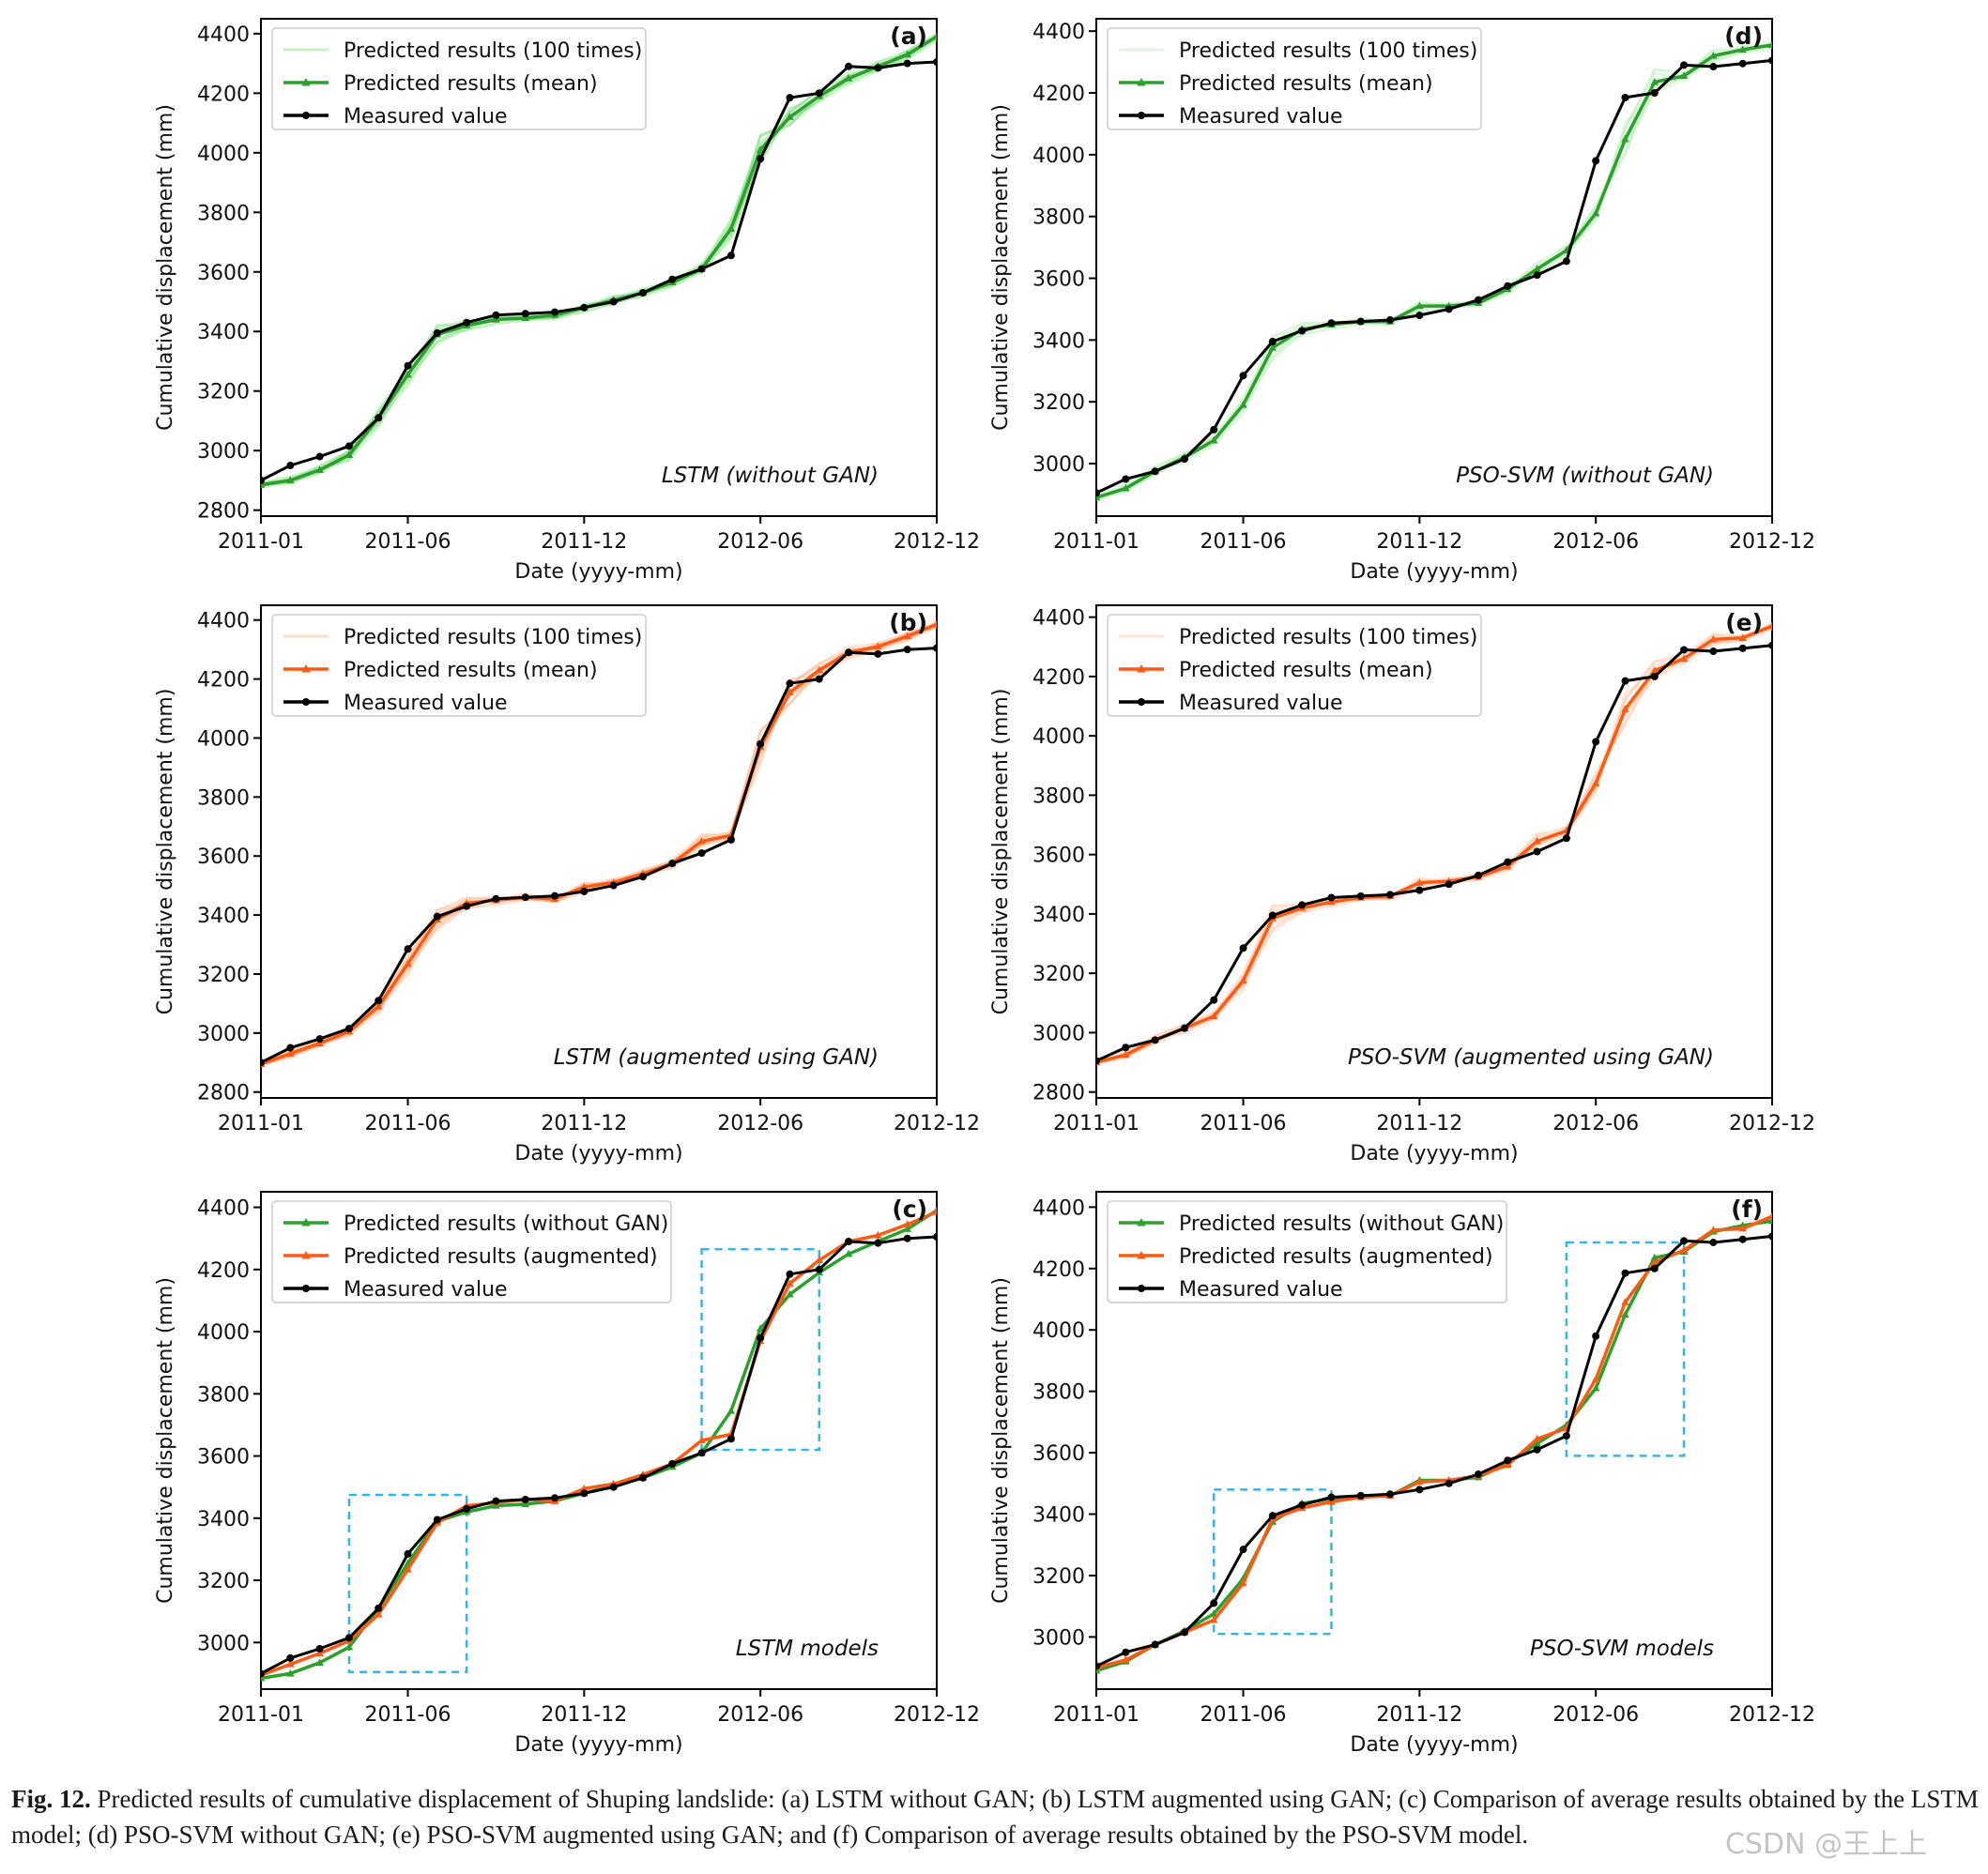 This screenshot has width=1988, height=1874. What do you see at coordinates (1058, 341) in the screenshot?
I see `y-tick-label: 3400` at bounding box center [1058, 341].